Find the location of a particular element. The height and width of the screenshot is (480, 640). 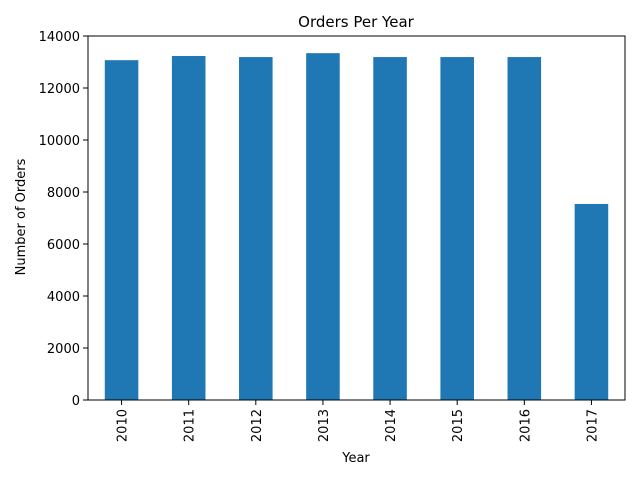

x-tick-label: 2013 is located at coordinates (324, 425).